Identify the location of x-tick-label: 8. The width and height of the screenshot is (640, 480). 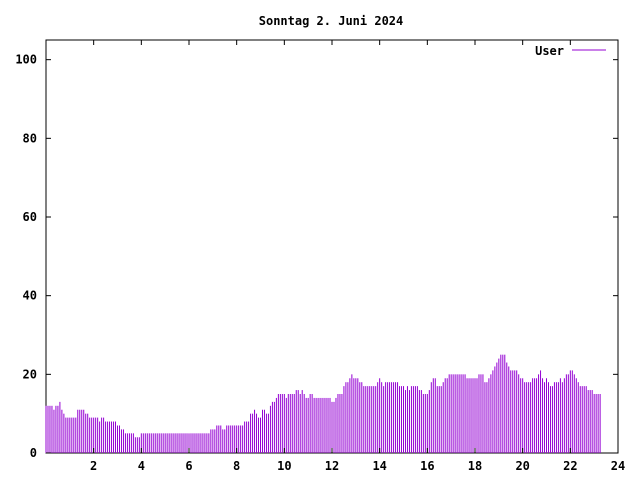
(236, 466).